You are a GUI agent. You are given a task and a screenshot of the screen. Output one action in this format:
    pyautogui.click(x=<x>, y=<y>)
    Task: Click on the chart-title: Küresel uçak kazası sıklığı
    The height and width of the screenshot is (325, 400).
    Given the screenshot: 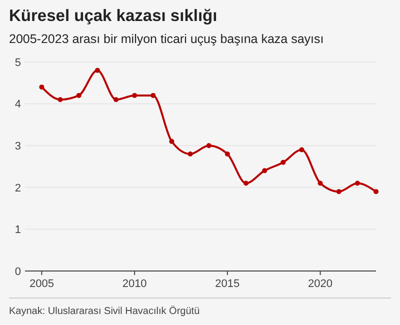 What is the action you would take?
    pyautogui.click(x=113, y=16)
    